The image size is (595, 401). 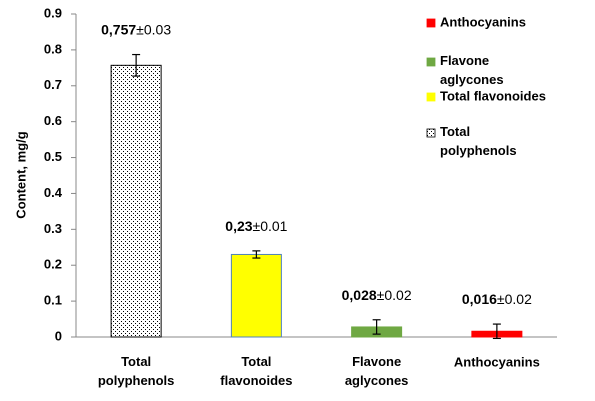 I want to click on x-tick-label: Flavone aglycones, so click(x=377, y=371).